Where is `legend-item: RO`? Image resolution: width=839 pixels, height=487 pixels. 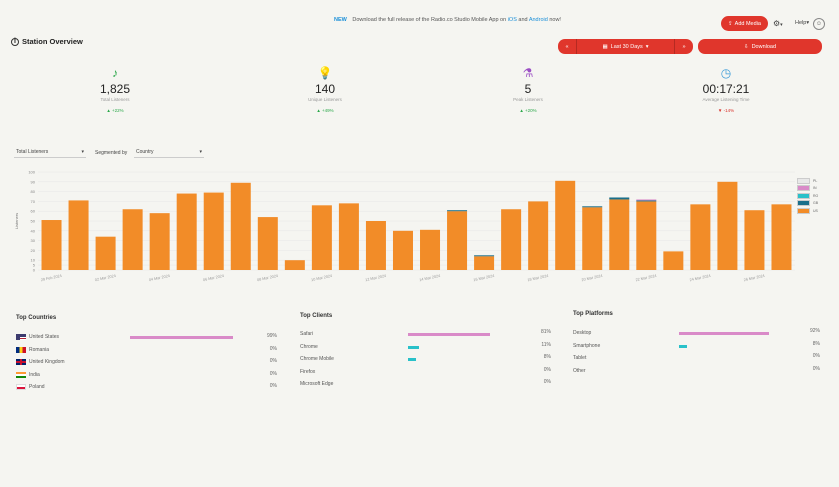
legend-item: RO is located at coordinates (807, 196).